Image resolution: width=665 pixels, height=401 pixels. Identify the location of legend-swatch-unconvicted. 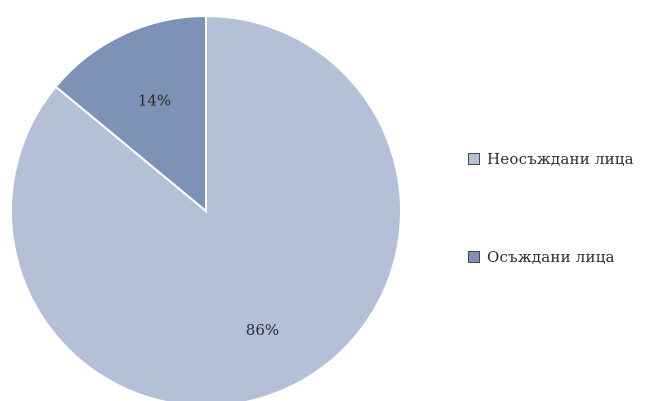
(474, 159).